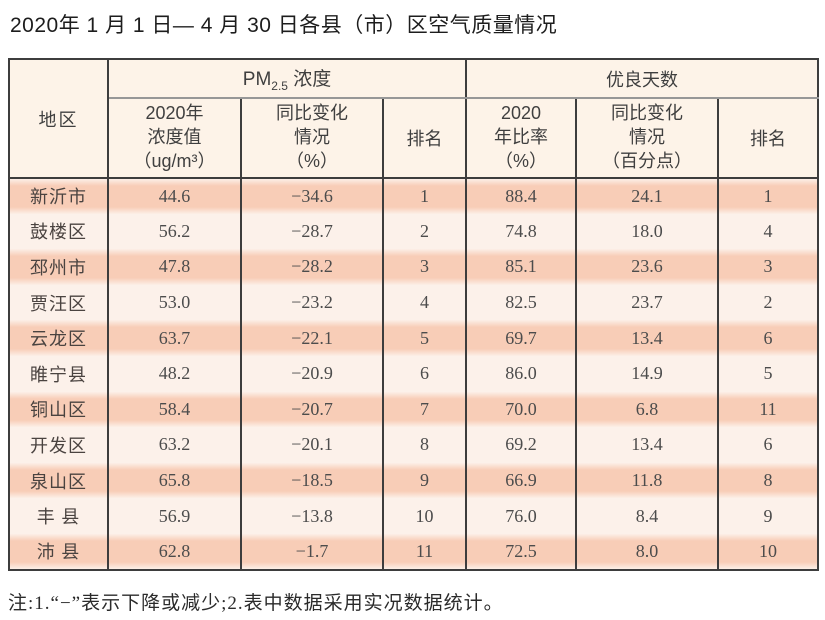 Image resolution: width=825 pixels, height=620 pixels. What do you see at coordinates (424, 338) in the screenshot?
I see `cell-pm-rank: 5` at bounding box center [424, 338].